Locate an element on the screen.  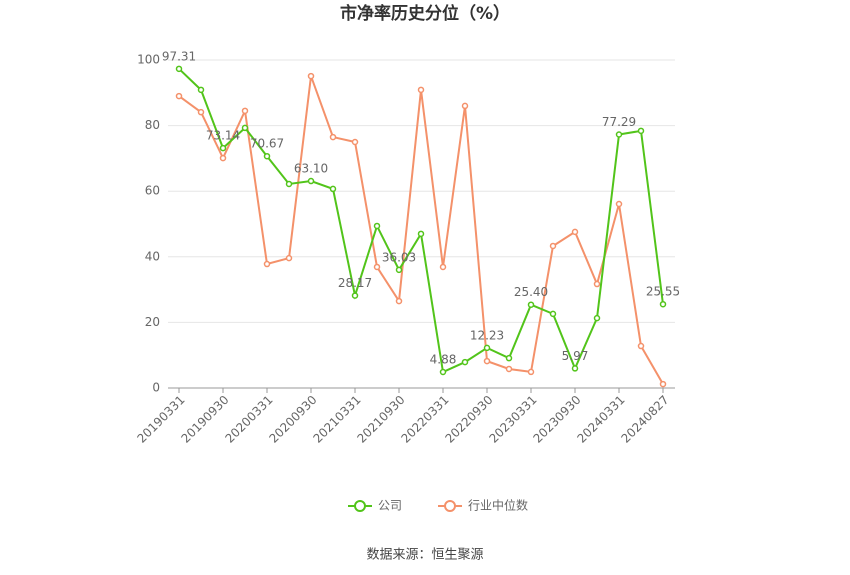
data-label: 73.14 is located at coordinates (223, 136).